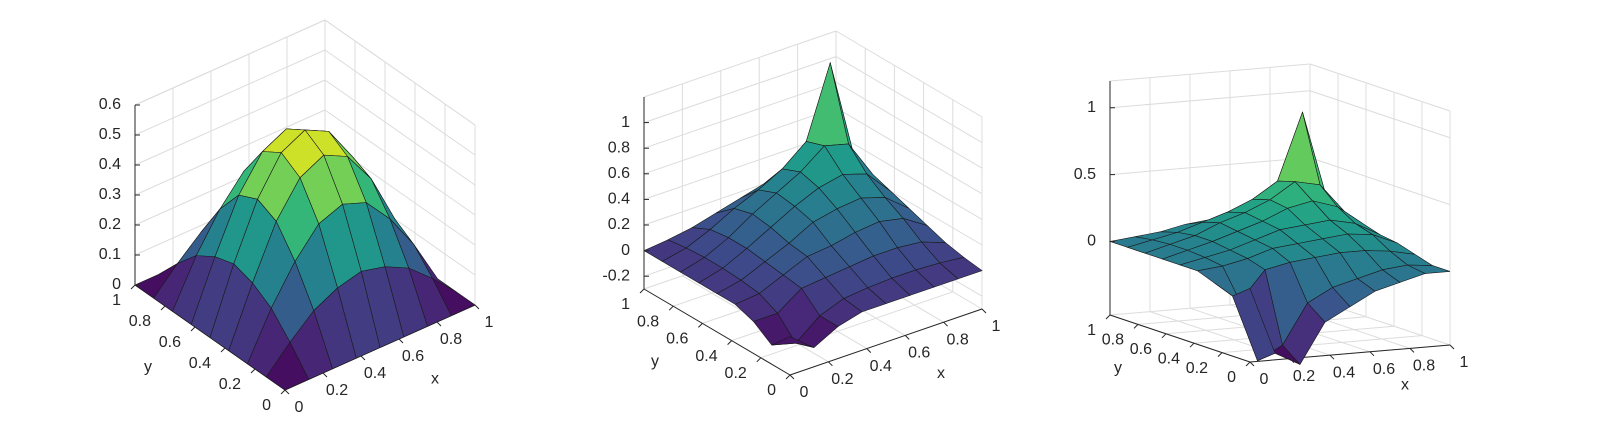 This screenshot has width=1600, height=428. Describe the element at coordinates (996, 326) in the screenshot. I see `x-tick-label: 1` at that location.